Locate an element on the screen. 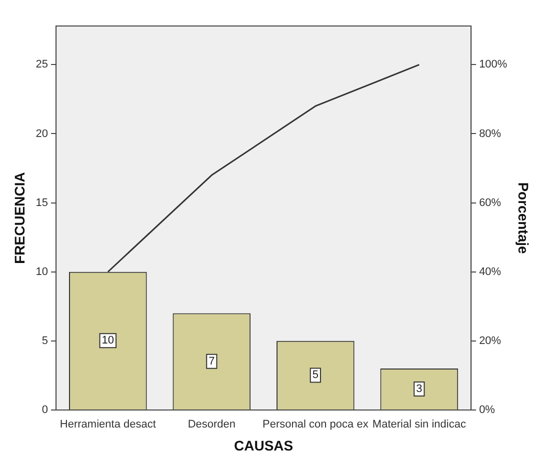 This screenshot has width=543, height=475. data-label: 10 is located at coordinates (108, 340).